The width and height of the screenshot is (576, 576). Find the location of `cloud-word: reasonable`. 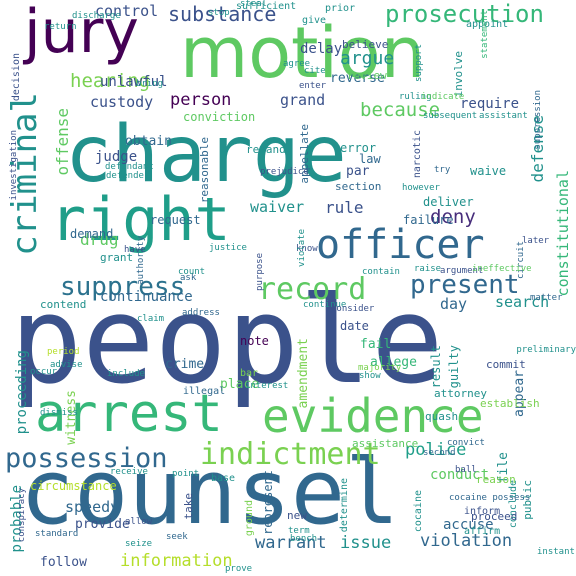

cloud-word: reasonable is located at coordinates (204, 170).